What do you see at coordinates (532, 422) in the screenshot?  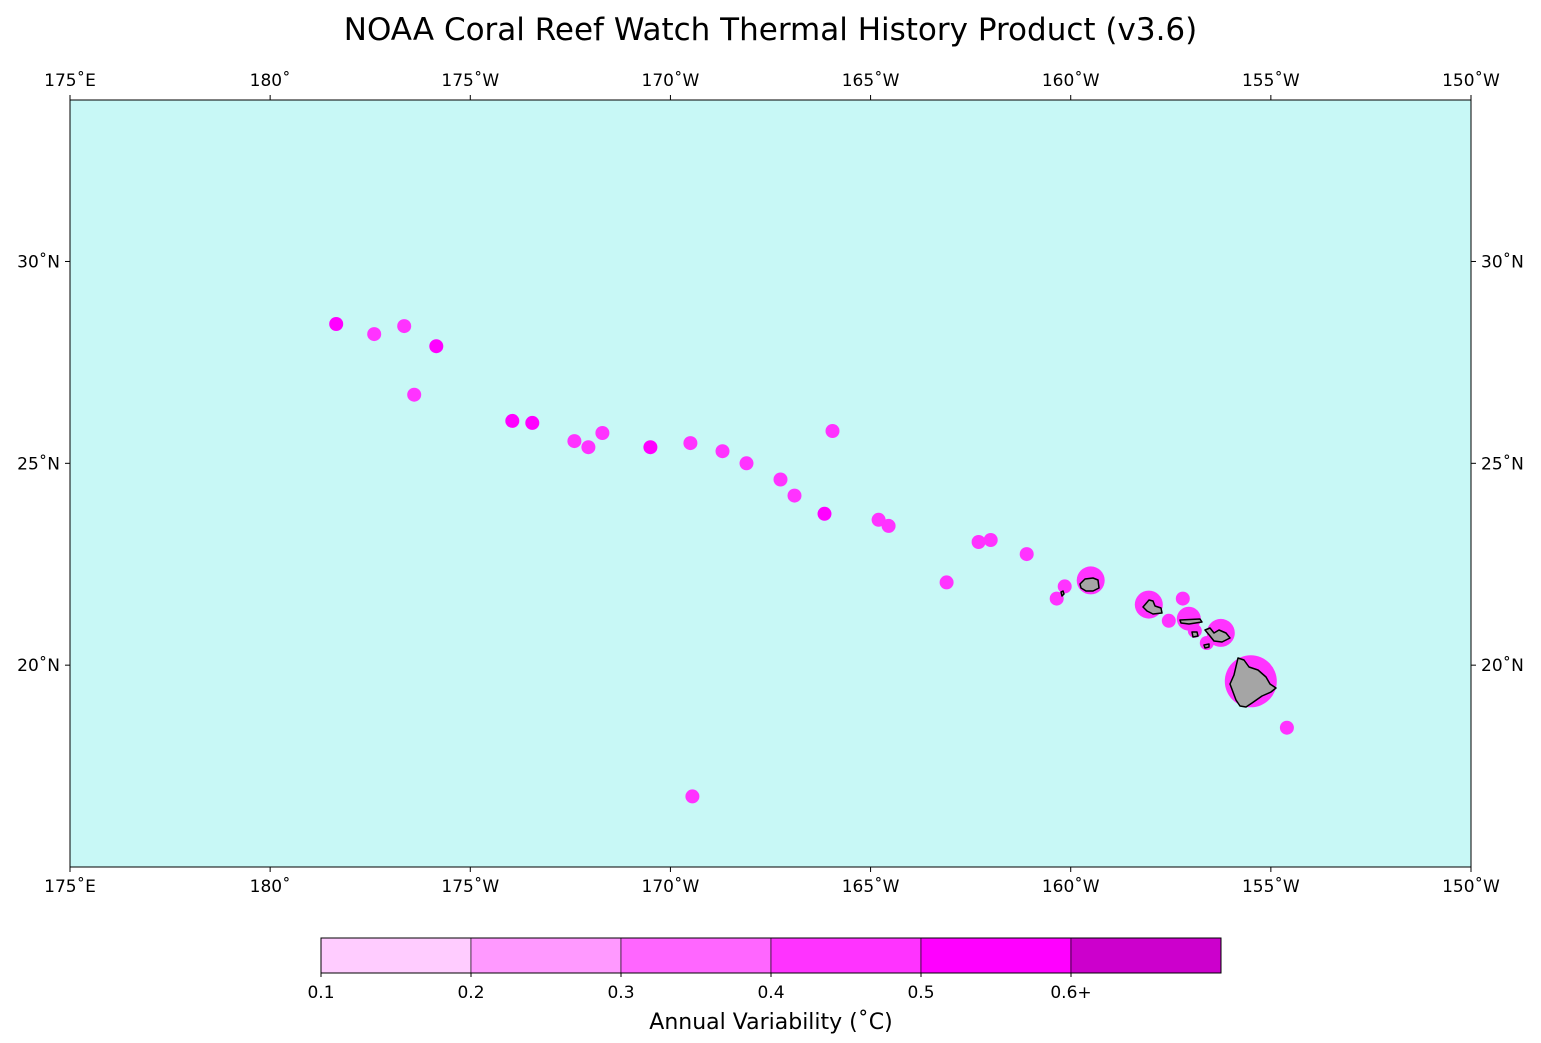 I see `reef-maro-reef` at bounding box center [532, 422].